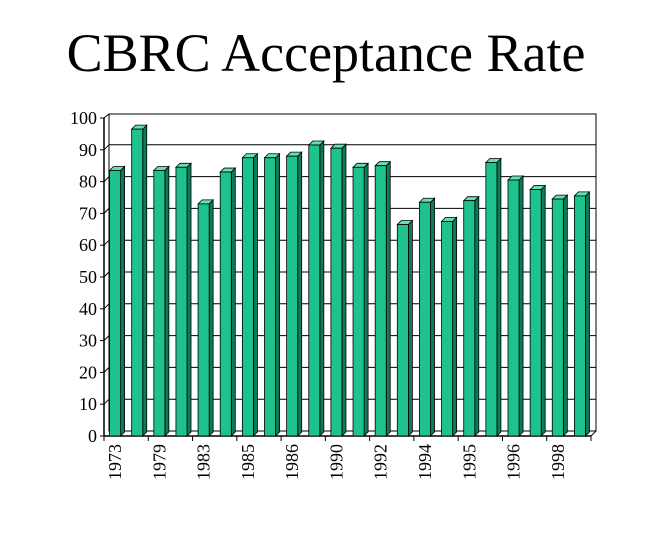  Describe the element at coordinates (88, 245) in the screenshot. I see `y-tick-label: 60` at that location.